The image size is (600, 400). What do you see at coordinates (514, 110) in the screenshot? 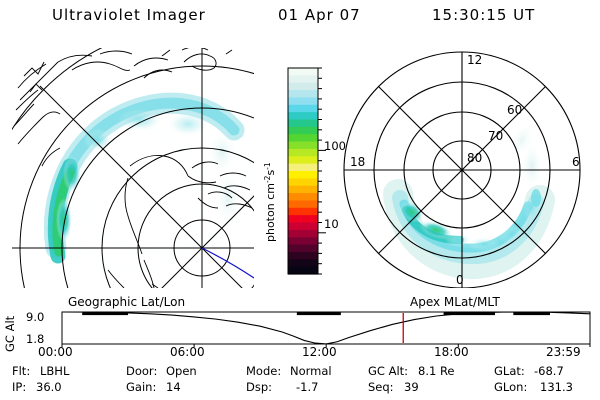
I see `mlat-ring-label-60: 60` at bounding box center [514, 110].